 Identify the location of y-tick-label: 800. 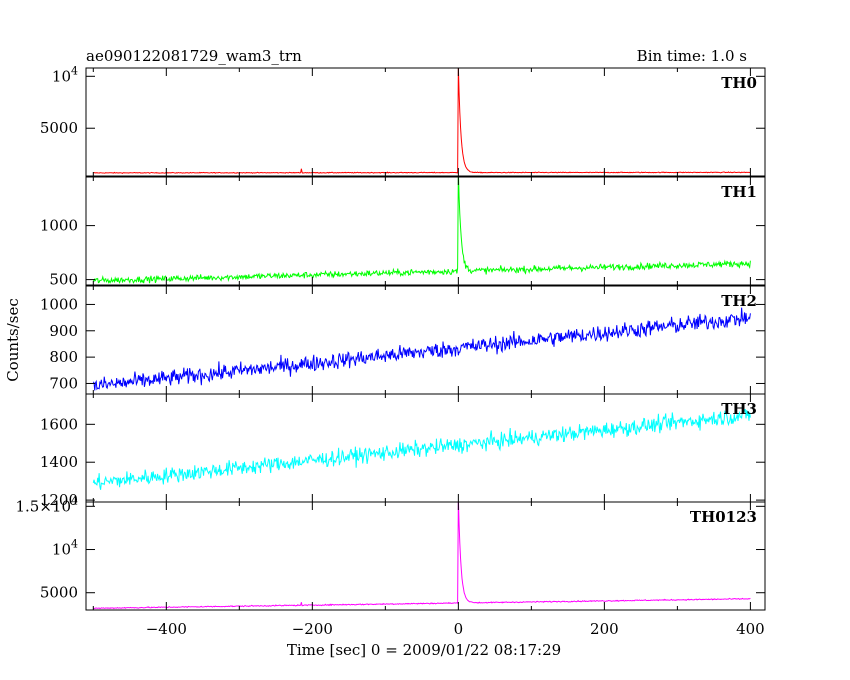
(63, 357).